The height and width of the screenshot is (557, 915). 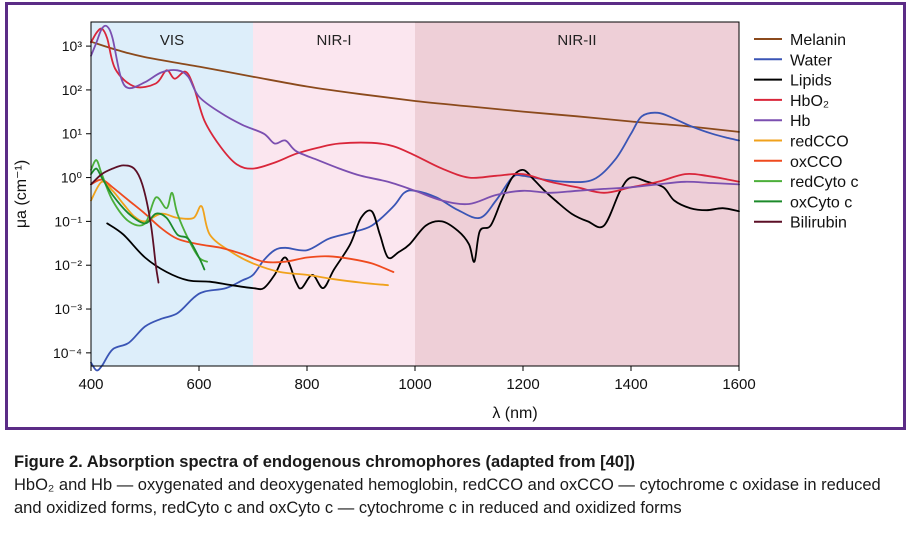 I want to click on legend-label-hbo: HbO₂, so click(x=809, y=101).